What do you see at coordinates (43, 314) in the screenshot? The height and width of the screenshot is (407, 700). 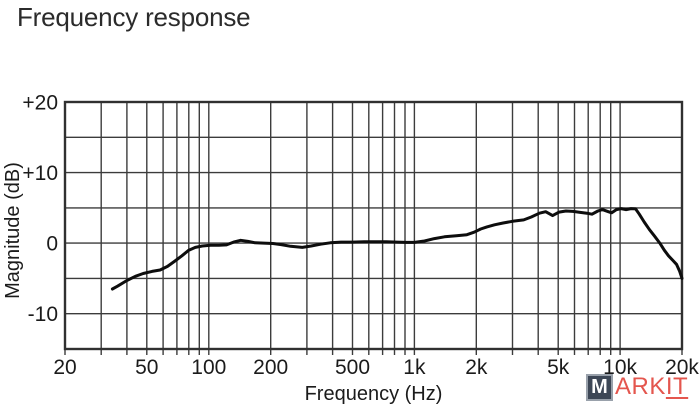 I see `y-tick-label: -10` at bounding box center [43, 314].